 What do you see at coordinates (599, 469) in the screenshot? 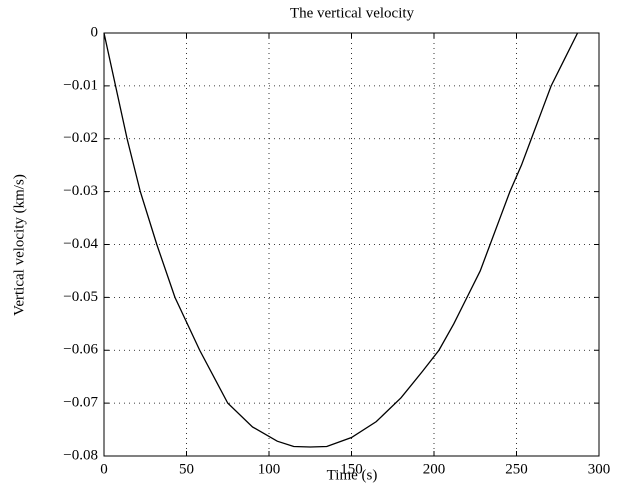
I see `x-tick-label: 300` at bounding box center [599, 469].